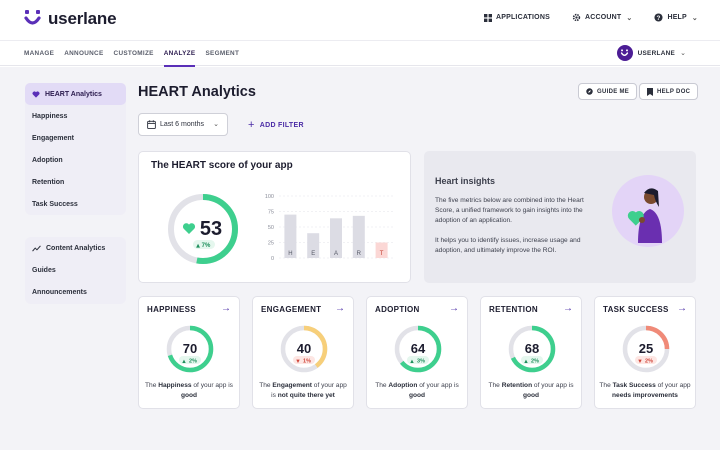 This screenshot has width=720, height=450. Describe the element at coordinates (75, 160) in the screenshot. I see `sidebar-item-adoption: Adoption` at that location.